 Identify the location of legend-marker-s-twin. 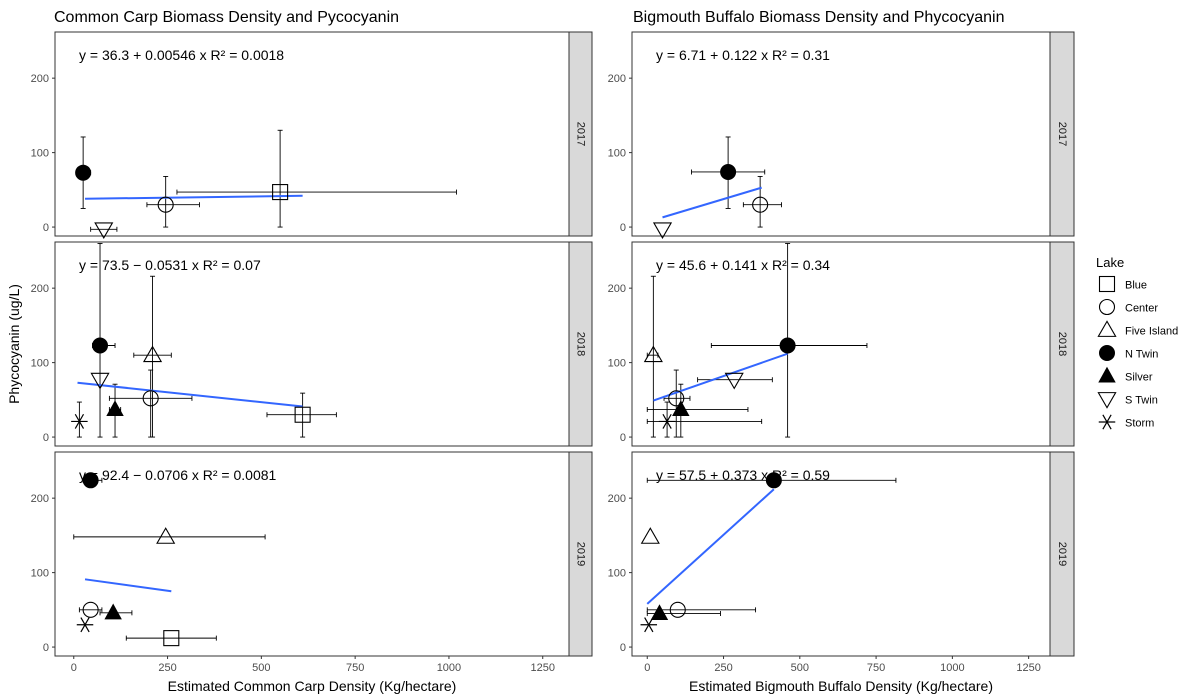
(1107, 400).